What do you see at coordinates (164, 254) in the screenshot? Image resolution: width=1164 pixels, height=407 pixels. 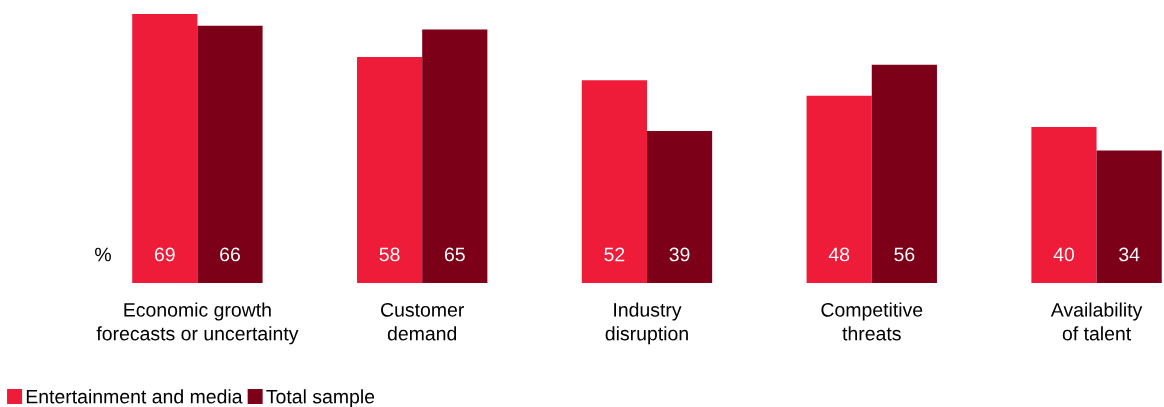 I see `data-label: 69` at bounding box center [164, 254].